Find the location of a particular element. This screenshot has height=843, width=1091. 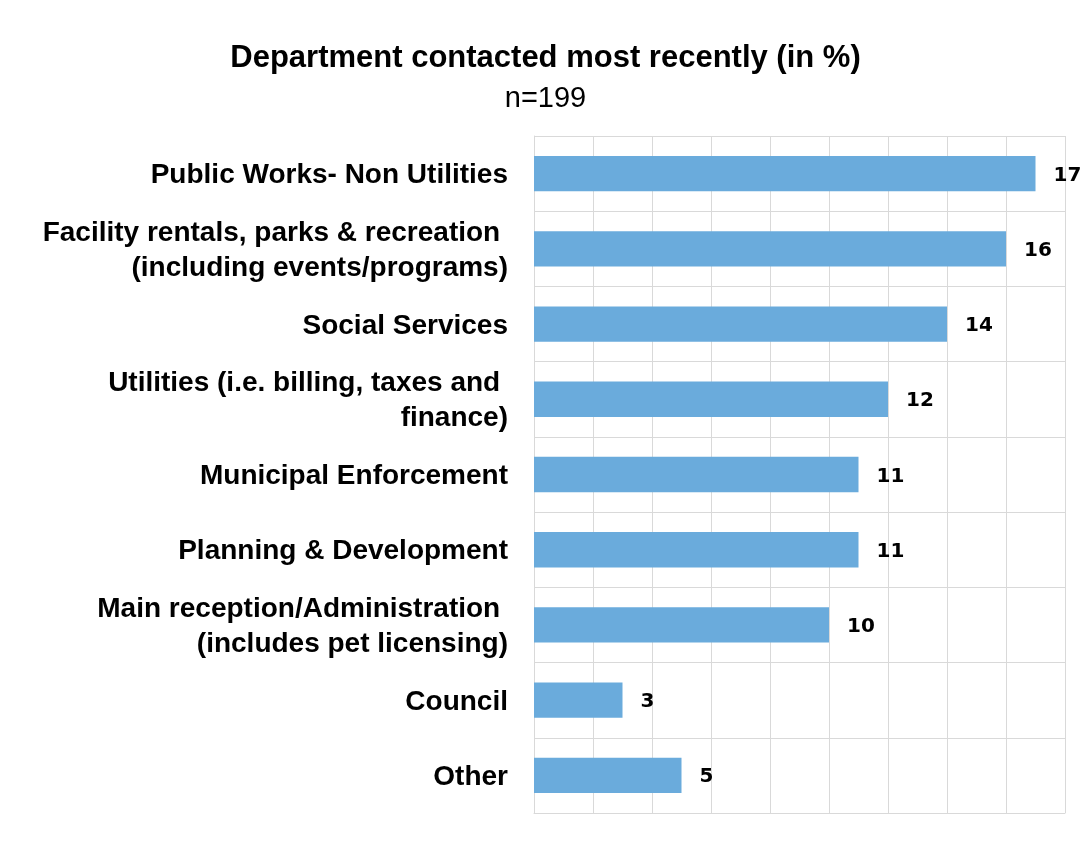

y-tick-label: Facility rentals, parks & recreation (including events/programs) is located at coordinates (275, 248).